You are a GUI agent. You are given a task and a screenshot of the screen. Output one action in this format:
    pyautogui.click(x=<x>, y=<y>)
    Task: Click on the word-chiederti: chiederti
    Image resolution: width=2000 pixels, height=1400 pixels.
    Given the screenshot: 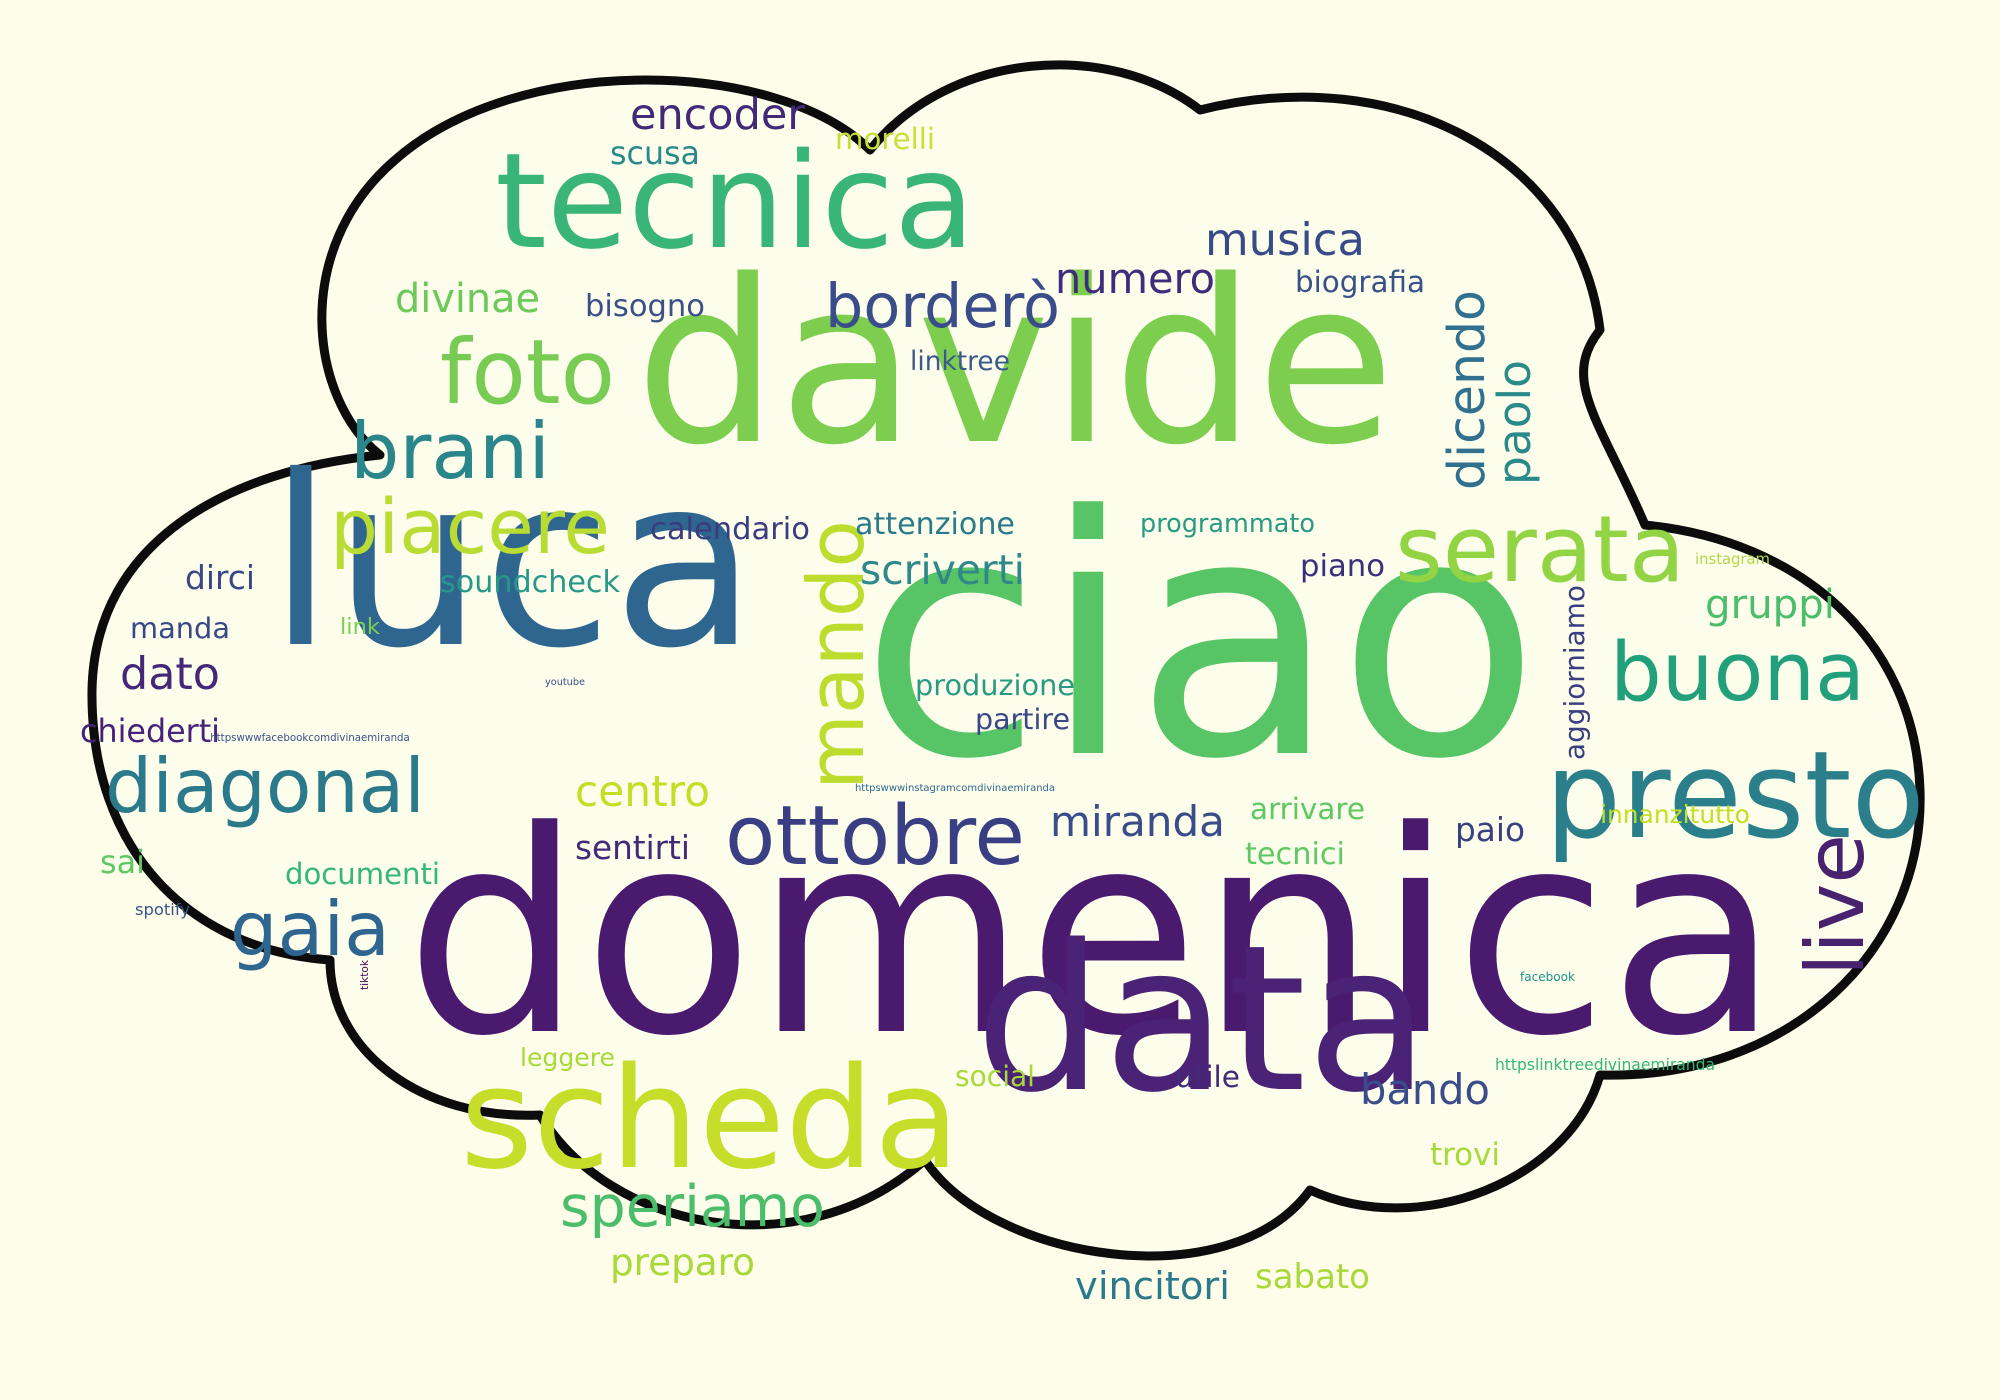 What is the action you would take?
    pyautogui.click(x=150, y=731)
    